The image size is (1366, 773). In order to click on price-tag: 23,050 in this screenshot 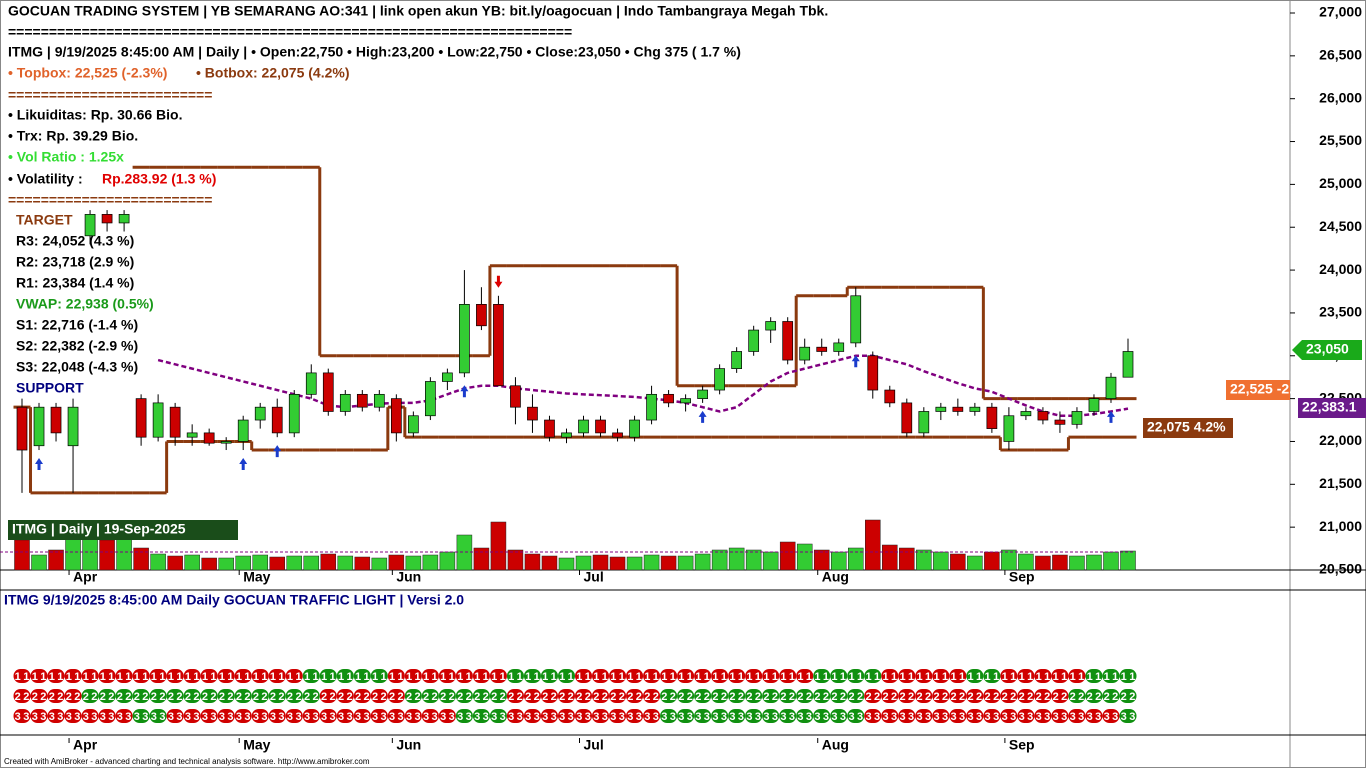, I will do `click(1327, 349)`.